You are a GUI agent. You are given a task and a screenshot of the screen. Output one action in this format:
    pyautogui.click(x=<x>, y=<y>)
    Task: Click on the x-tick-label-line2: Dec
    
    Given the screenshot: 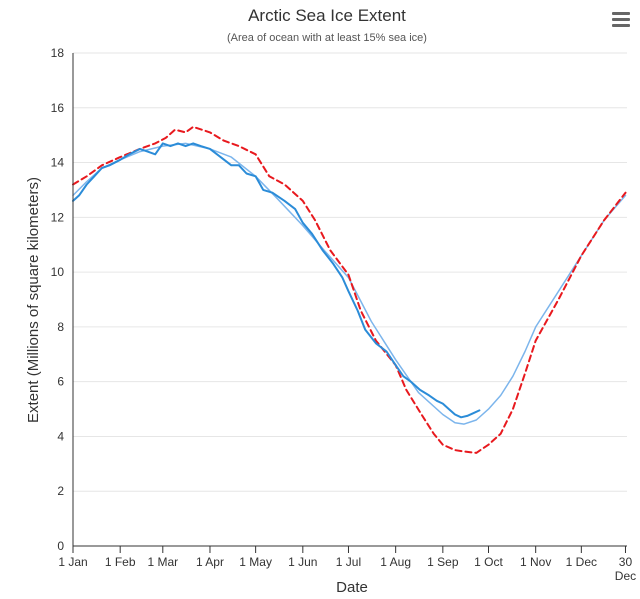 What is the action you would take?
    pyautogui.click(x=625, y=576)
    